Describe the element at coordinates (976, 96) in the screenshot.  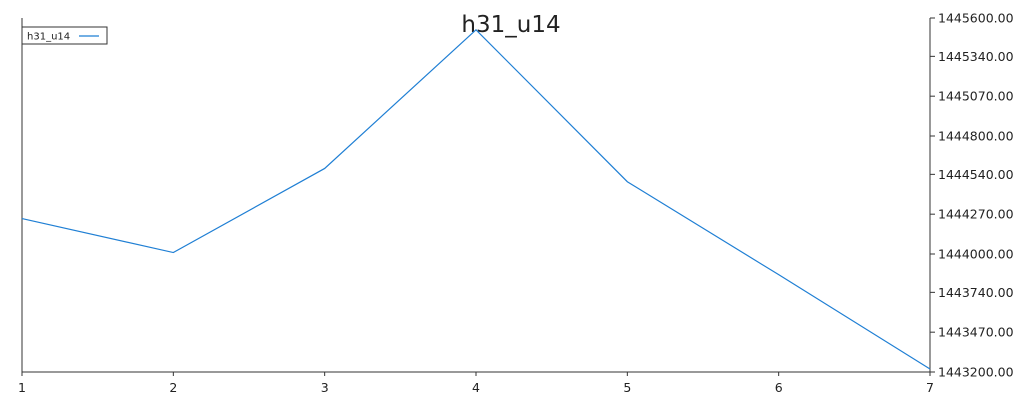
I see `y-tick-label: 1445070.00` at that location.